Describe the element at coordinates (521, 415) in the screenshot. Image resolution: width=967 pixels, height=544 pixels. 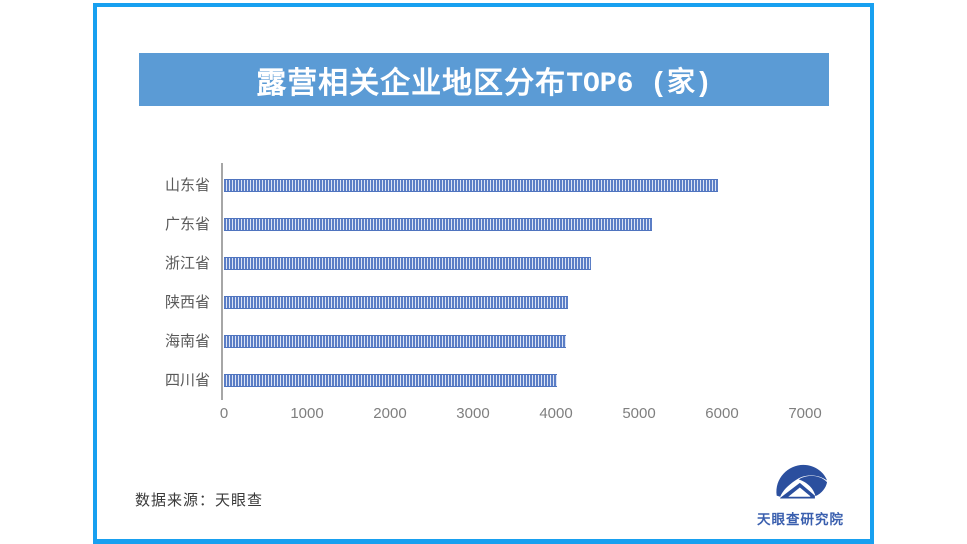
I see `x-axis: 0 1000 2000 3000 4000 5000 6000 7000` at that location.